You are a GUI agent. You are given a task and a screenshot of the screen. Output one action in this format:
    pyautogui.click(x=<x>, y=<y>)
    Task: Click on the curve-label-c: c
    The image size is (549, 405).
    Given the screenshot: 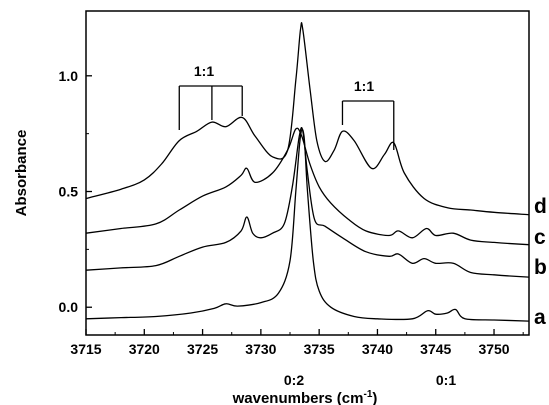 What is the action you would take?
    pyautogui.click(x=540, y=237)
    